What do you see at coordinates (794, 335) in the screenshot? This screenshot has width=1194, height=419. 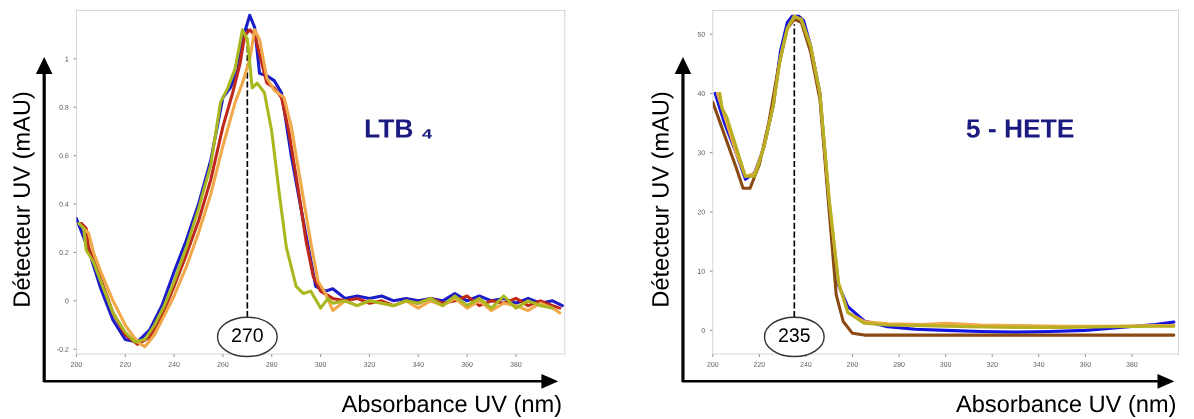 I see `ref-line-label: 235` at bounding box center [794, 335].